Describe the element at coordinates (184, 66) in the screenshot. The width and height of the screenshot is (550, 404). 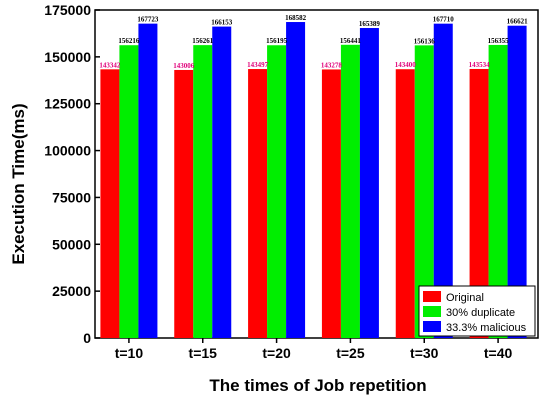
I see `data-label: 143006` at that location.